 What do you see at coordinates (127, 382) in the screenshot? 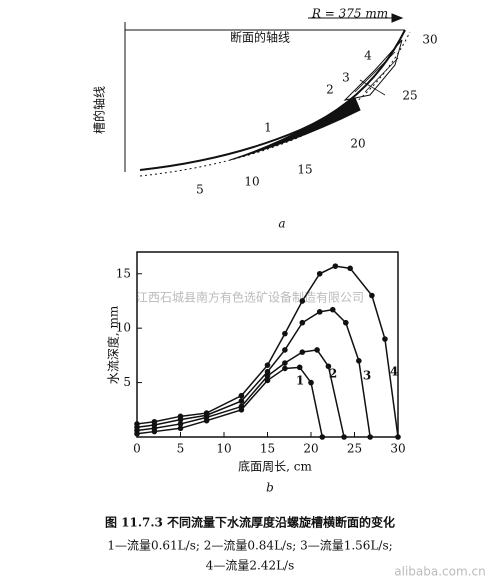
I see `y-tick-label: 5` at bounding box center [127, 382].